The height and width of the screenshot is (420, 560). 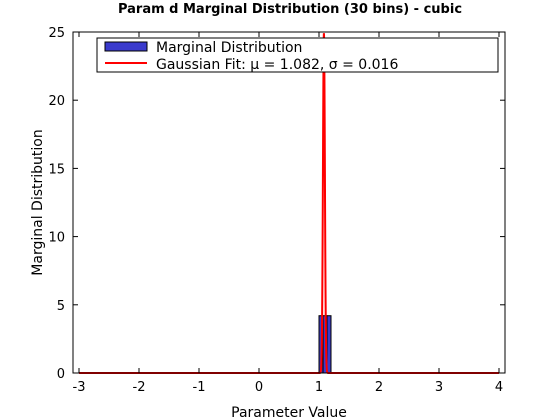 What do you see at coordinates (61, 306) in the screenshot?
I see `y-tick-label: 5` at bounding box center [61, 306].